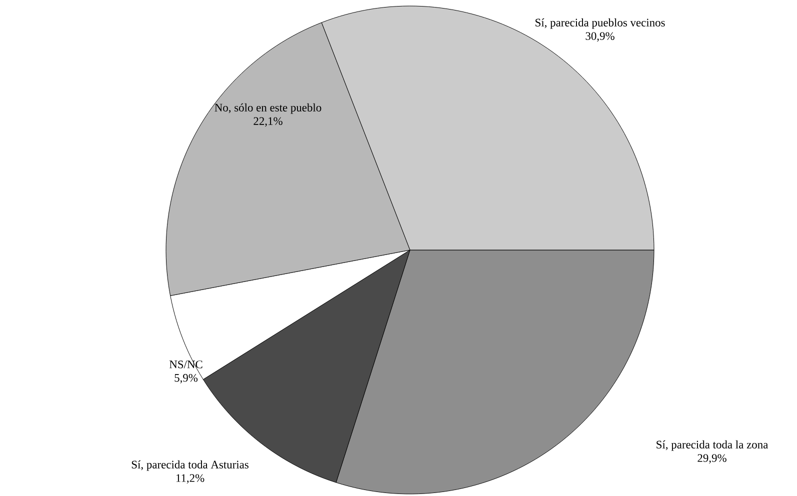 This screenshot has height=496, width=797. What do you see at coordinates (600, 23) in the screenshot?
I see `slice-label: Sí, parecida pueblos vecinos` at bounding box center [600, 23].